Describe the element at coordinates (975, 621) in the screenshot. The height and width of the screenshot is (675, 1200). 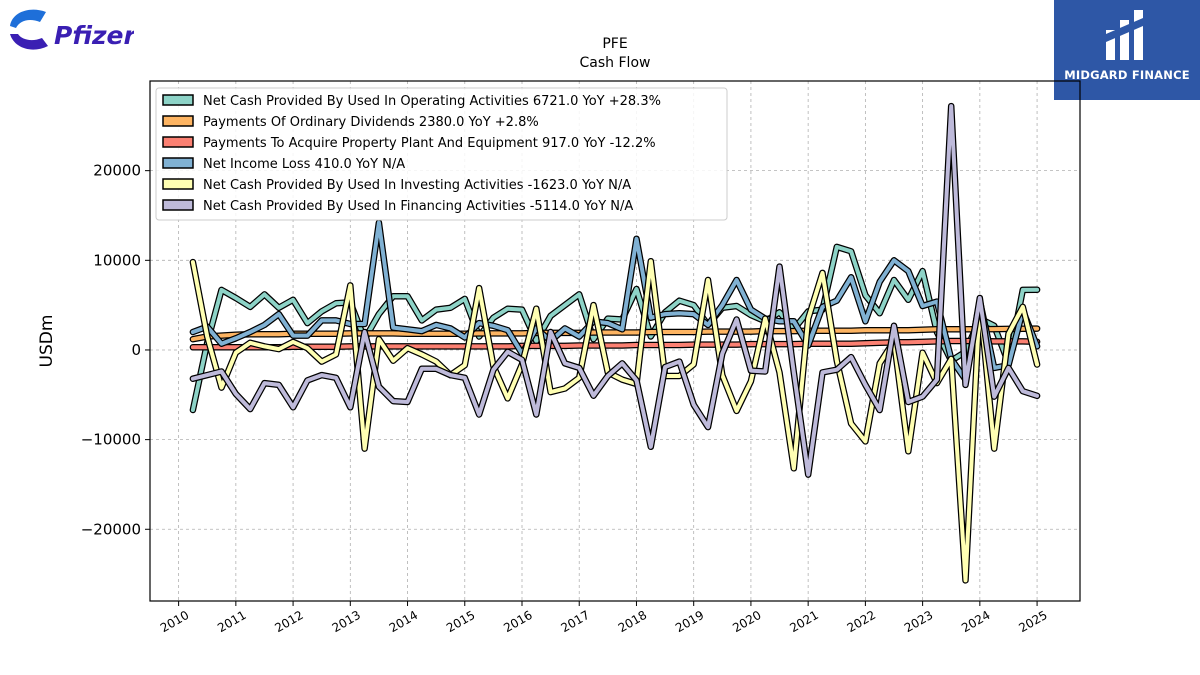
I see `x-tick-label: 2024` at that location.